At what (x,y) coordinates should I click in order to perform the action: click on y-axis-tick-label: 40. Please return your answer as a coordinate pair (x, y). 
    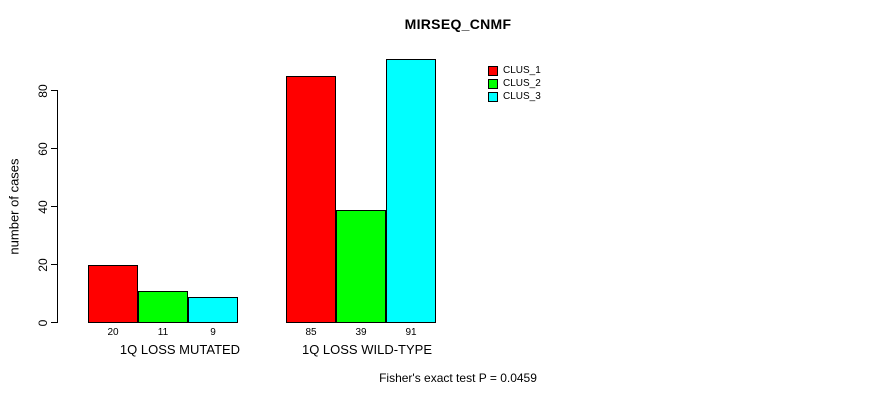
    Looking at the image, I should click on (43, 207).